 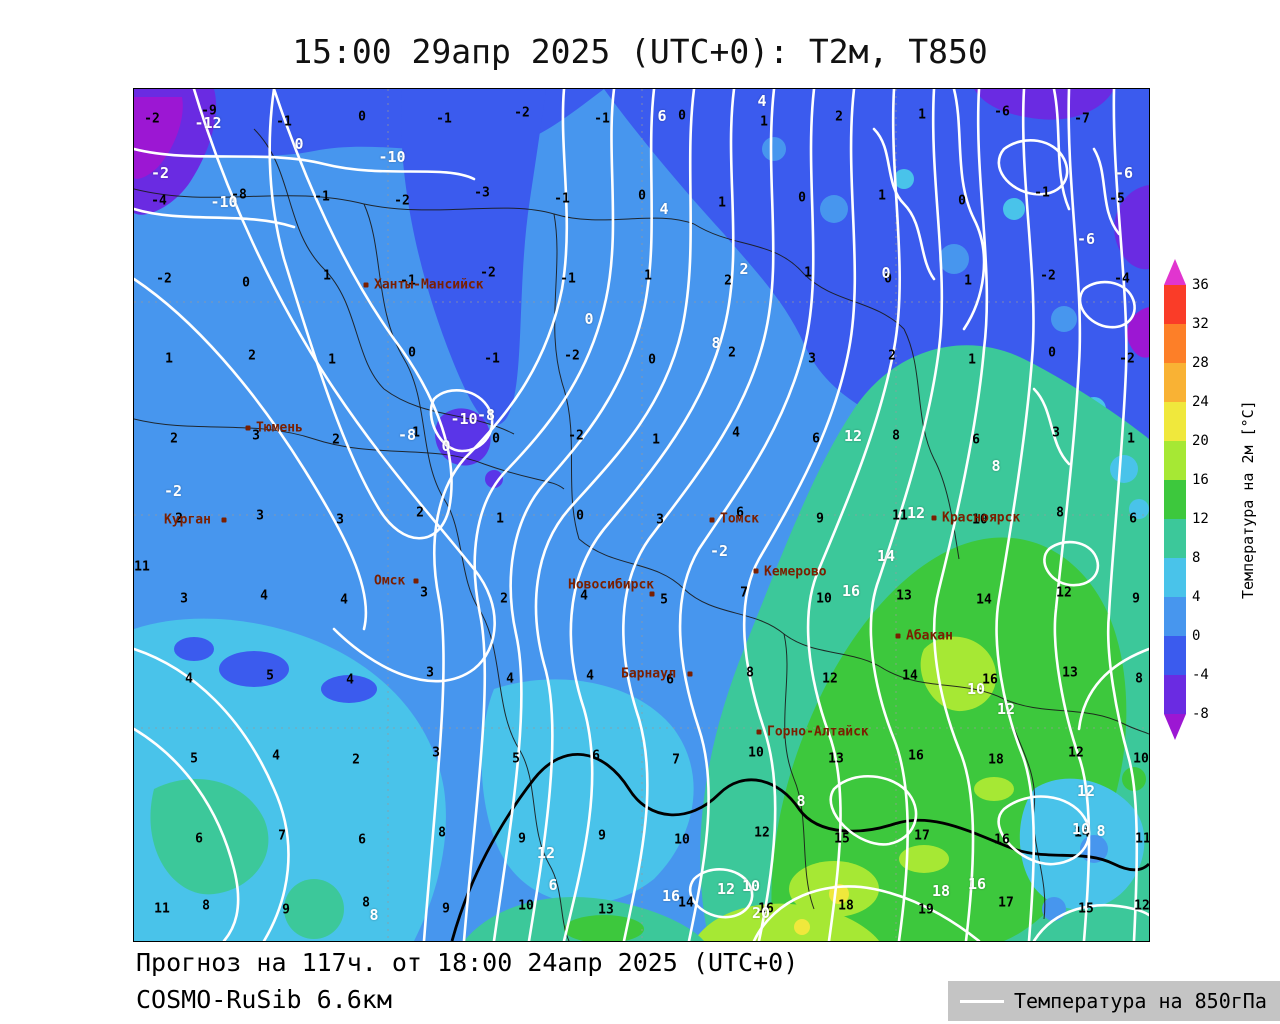 I want to click on station-value: 14, so click(x=984, y=600).